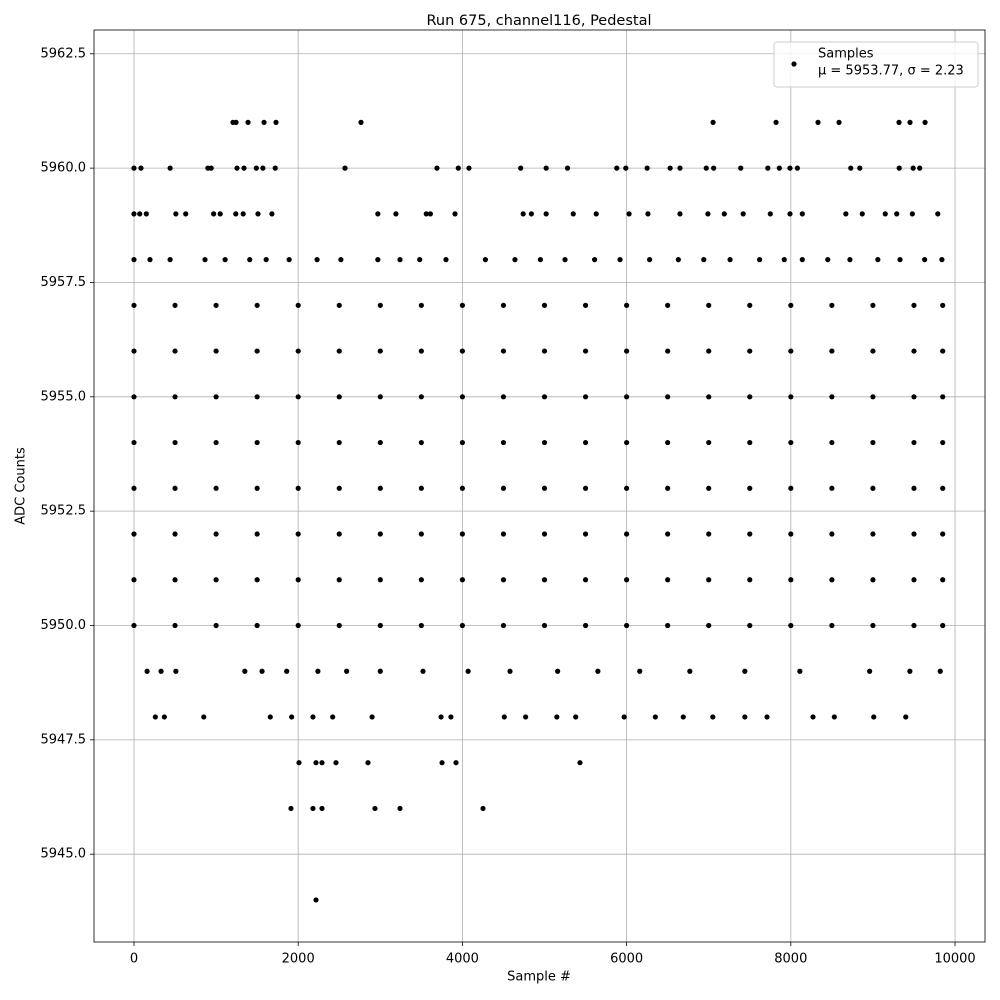  What do you see at coordinates (134, 959) in the screenshot?
I see `x-tick-label: 0` at bounding box center [134, 959].